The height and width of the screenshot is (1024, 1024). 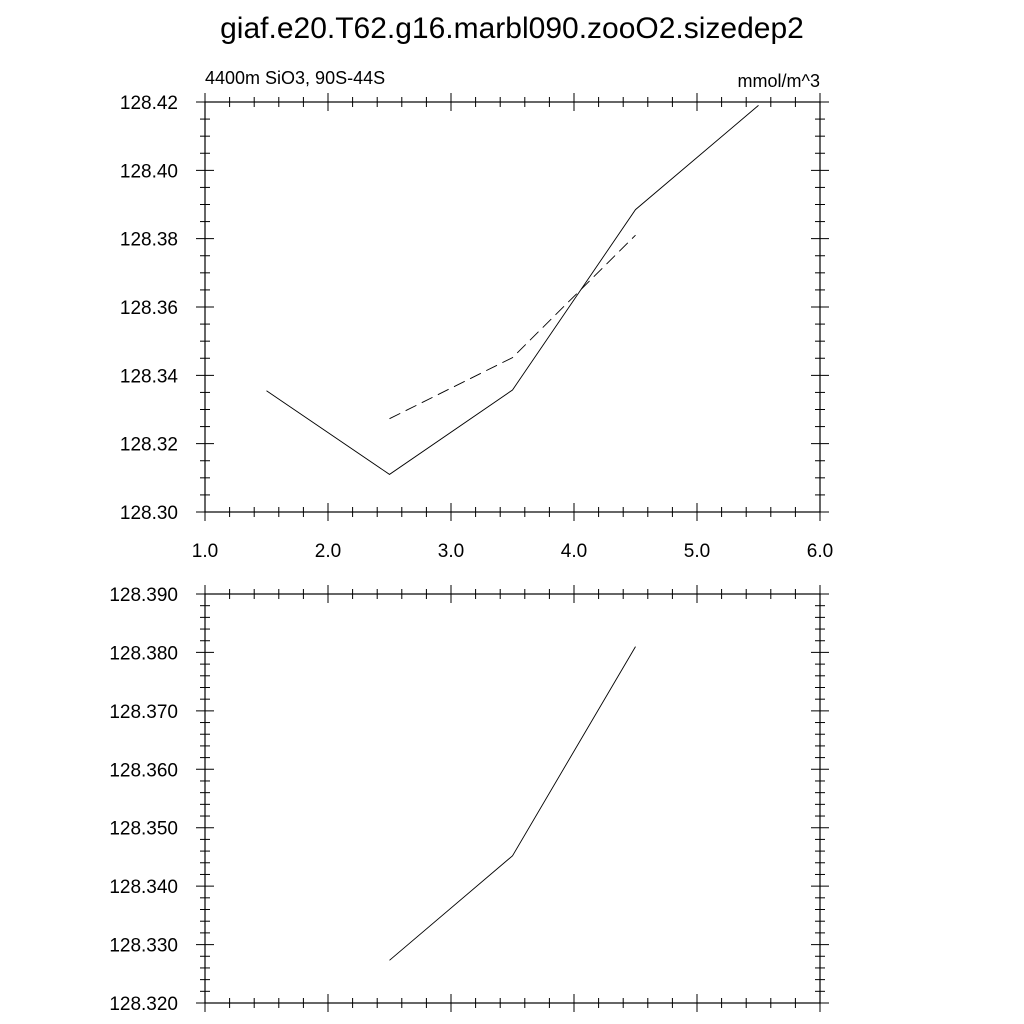 What do you see at coordinates (779, 81) in the screenshot?
I see `panel1-units-label: mmol/m^3` at bounding box center [779, 81].